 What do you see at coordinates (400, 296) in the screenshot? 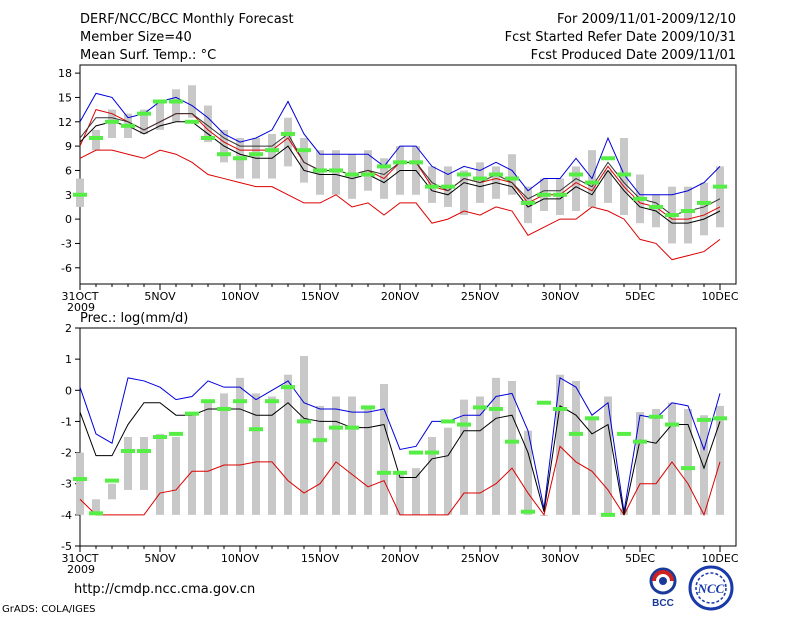
I see `temp-xtick-label: 20NOV` at bounding box center [400, 296].